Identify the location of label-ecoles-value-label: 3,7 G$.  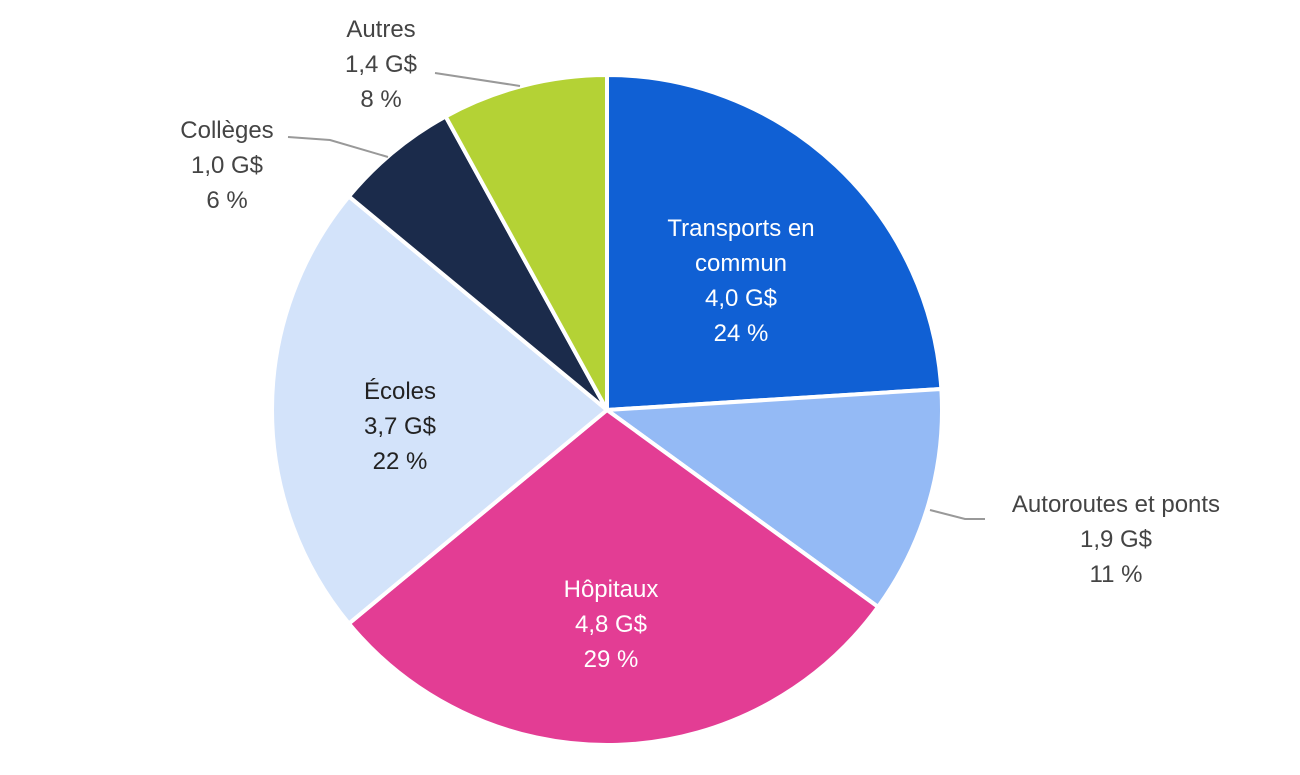
(400, 426).